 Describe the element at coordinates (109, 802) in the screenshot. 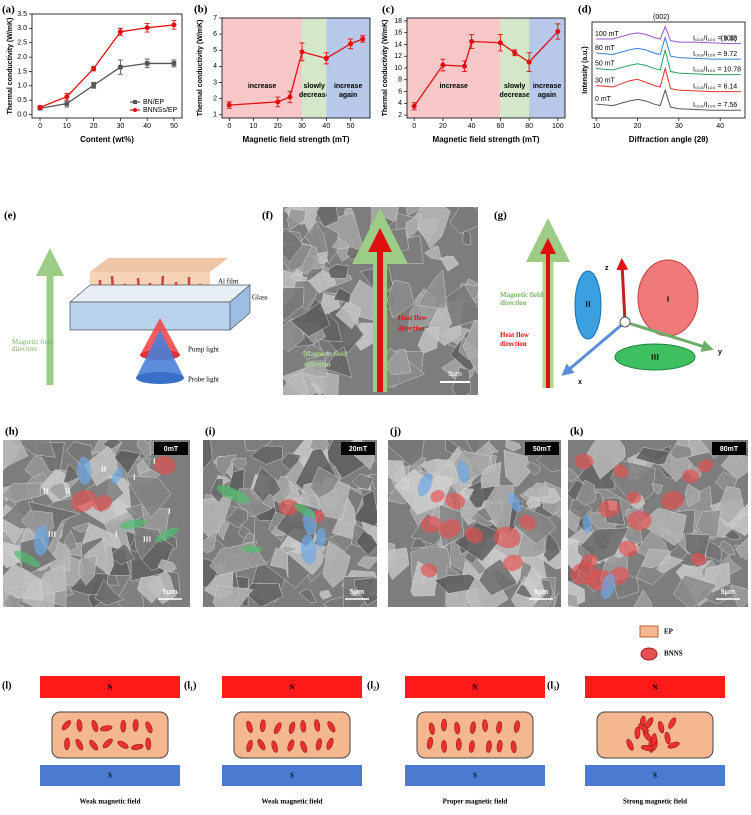

I see `caption: Weak magnetic field` at that location.